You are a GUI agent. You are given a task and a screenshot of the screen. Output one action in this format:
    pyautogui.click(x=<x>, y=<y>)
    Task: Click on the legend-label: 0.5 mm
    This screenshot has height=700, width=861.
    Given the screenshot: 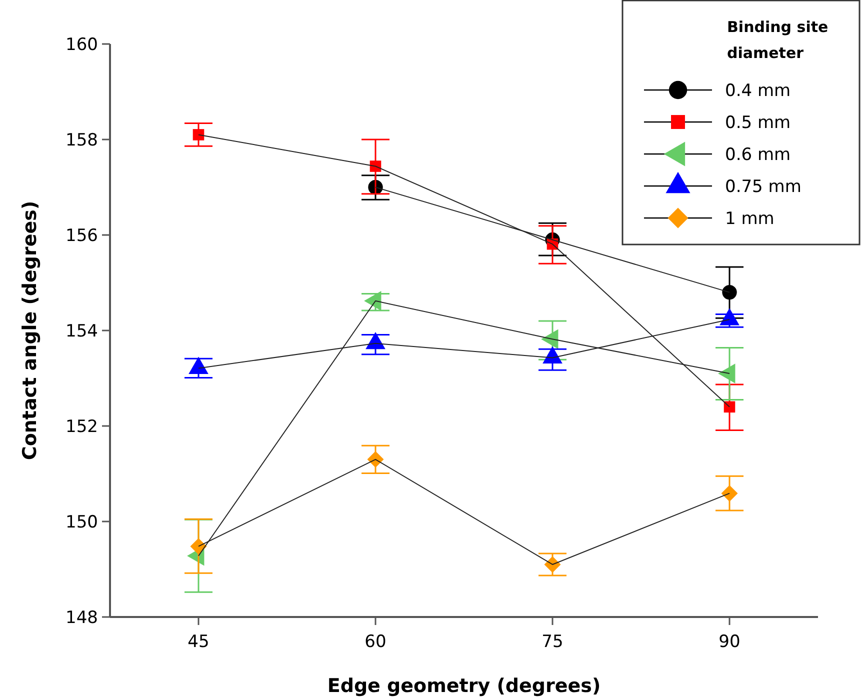 What is the action you would take?
    pyautogui.click(x=758, y=122)
    